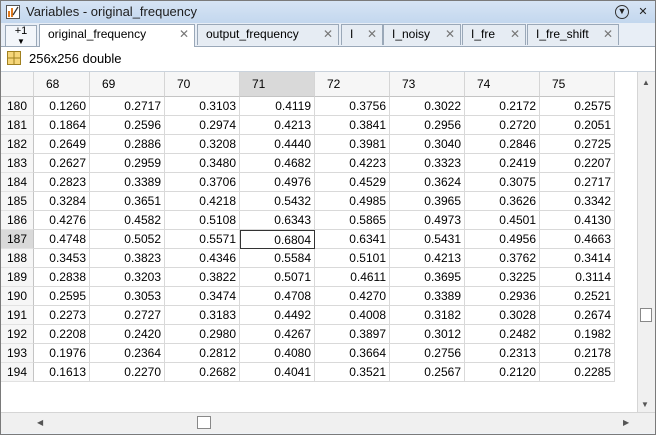  I want to click on table-cell: 0.6343, so click(277, 220).